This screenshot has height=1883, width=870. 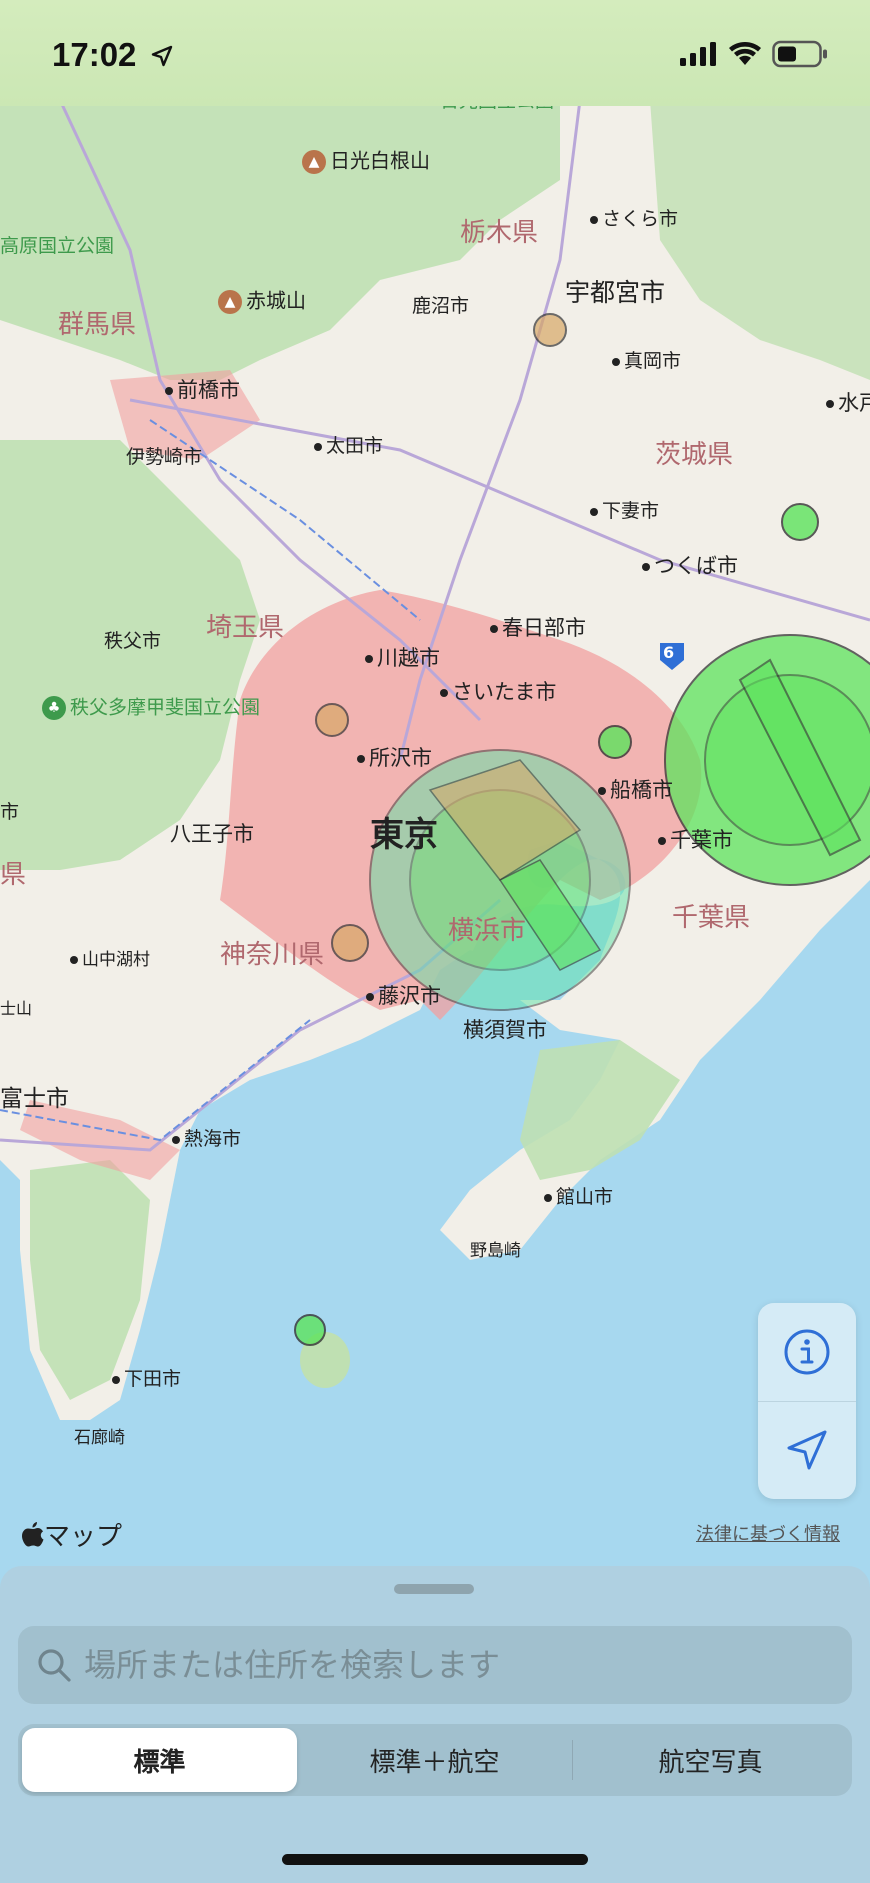 What do you see at coordinates (499, 233) in the screenshot?
I see `label-tochigi: 栃木県` at bounding box center [499, 233].